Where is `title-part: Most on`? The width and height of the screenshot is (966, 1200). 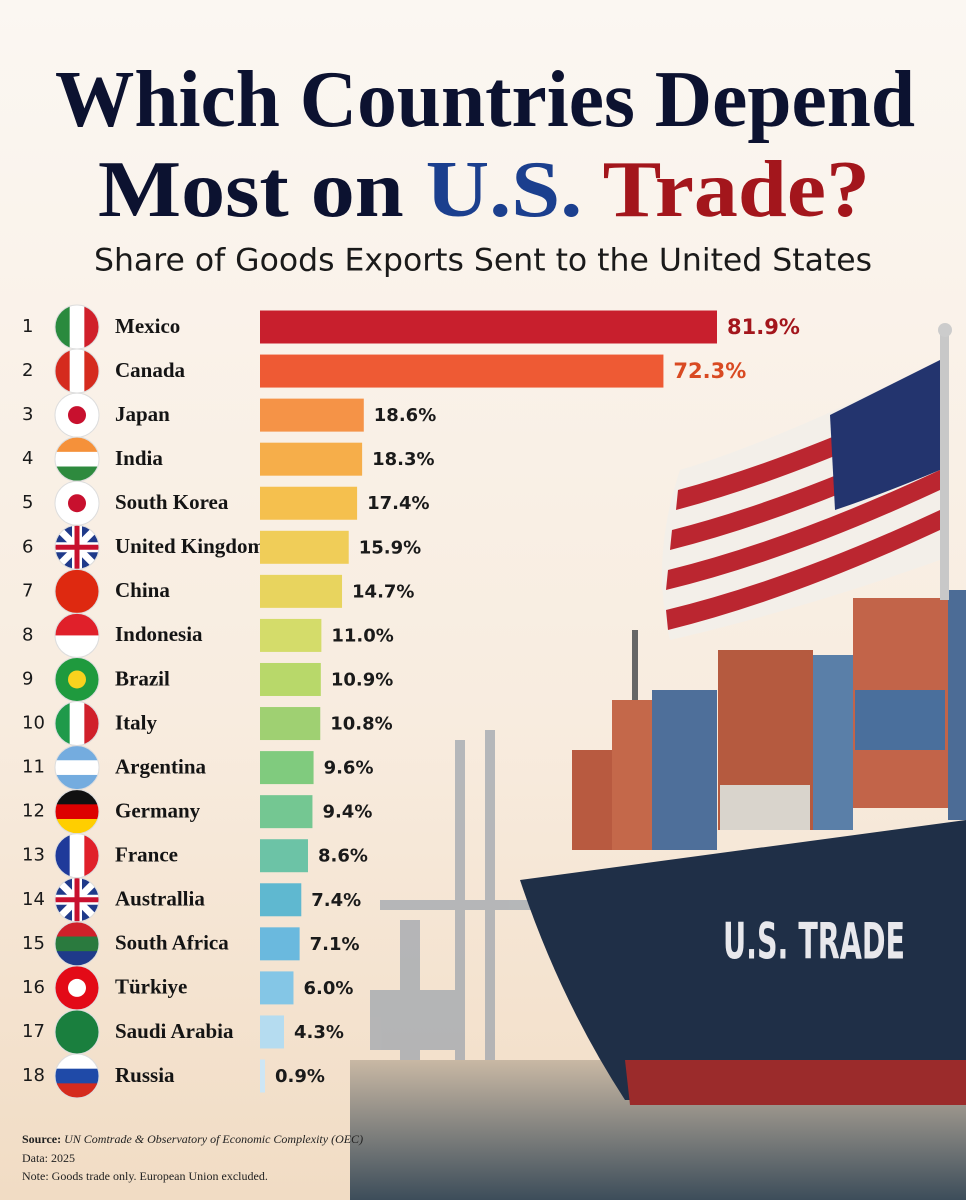
title-part: Most on is located at coordinates (251, 190).